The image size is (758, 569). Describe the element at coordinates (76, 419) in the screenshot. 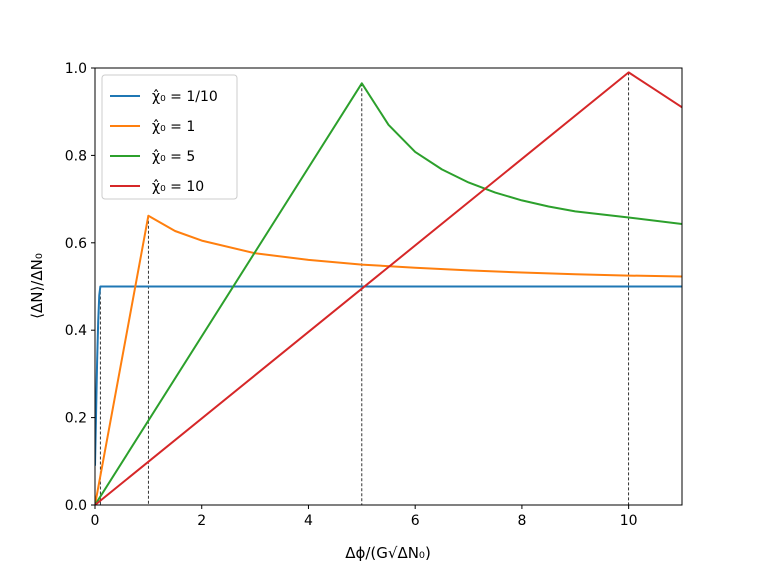

I see `y-tick-label: 0.2` at that location.